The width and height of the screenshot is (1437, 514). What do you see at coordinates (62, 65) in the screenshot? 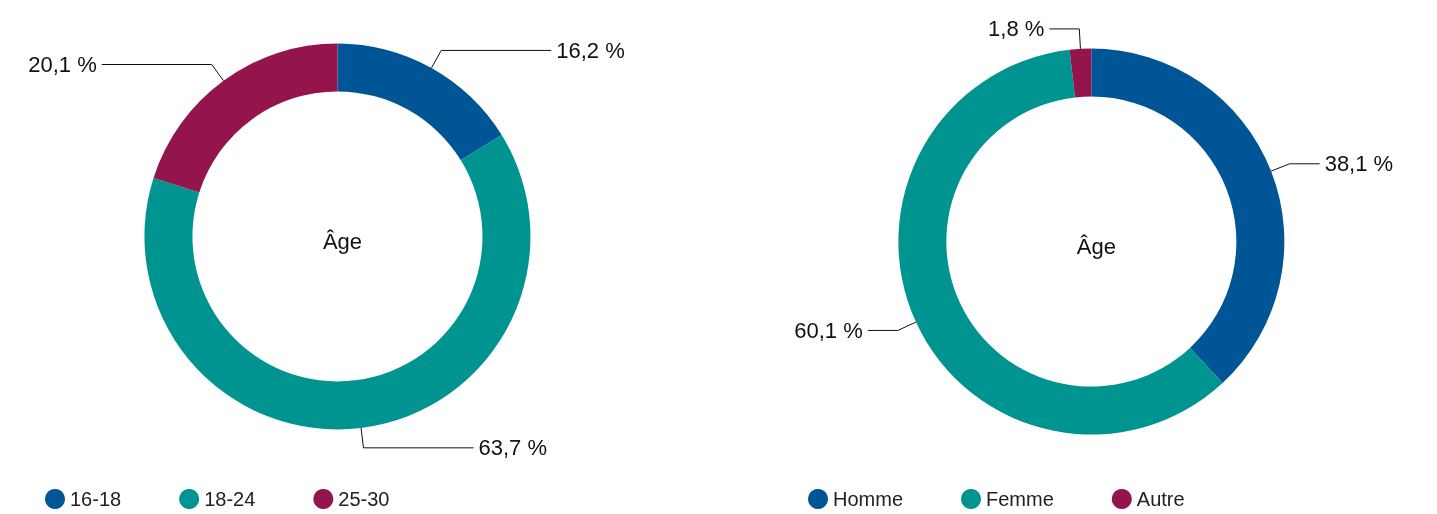
I see `data-label: 20,1 %` at bounding box center [62, 65].